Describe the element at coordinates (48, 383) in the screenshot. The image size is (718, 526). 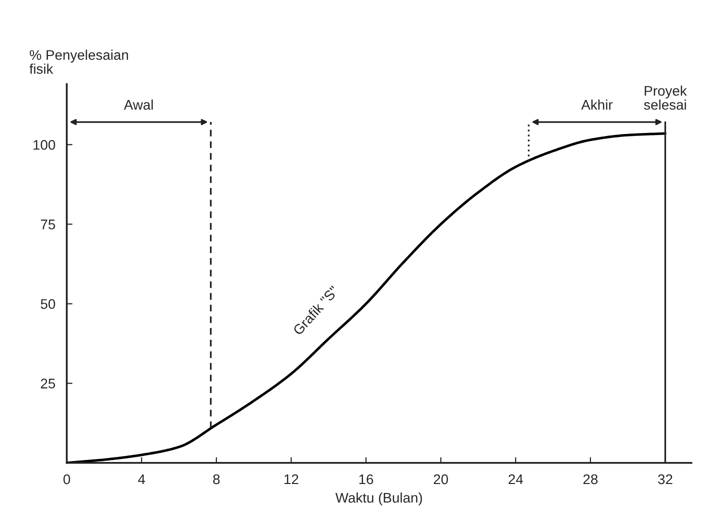
I see `y-tick-label: 25` at that location.